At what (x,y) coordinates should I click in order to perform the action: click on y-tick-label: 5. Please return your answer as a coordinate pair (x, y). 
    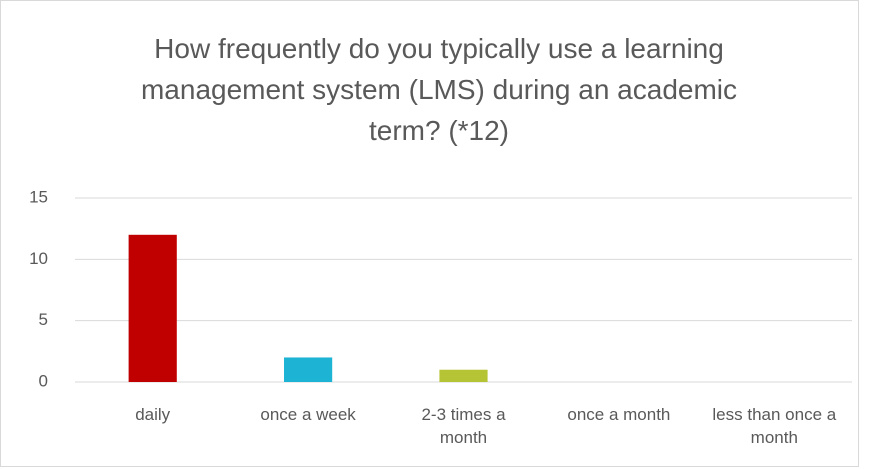
    Looking at the image, I should click on (43, 319).